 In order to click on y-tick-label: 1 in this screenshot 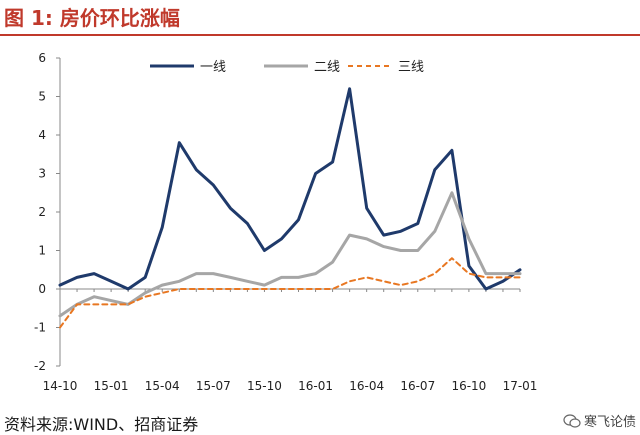, I will do `click(42, 251)`.